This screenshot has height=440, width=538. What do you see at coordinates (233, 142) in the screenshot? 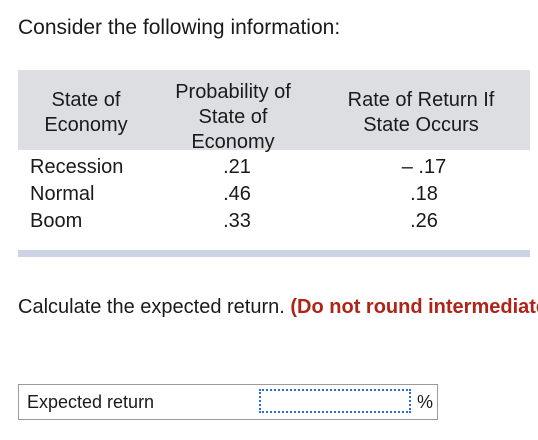
I see `header-probability-line3: Economy` at bounding box center [233, 142].